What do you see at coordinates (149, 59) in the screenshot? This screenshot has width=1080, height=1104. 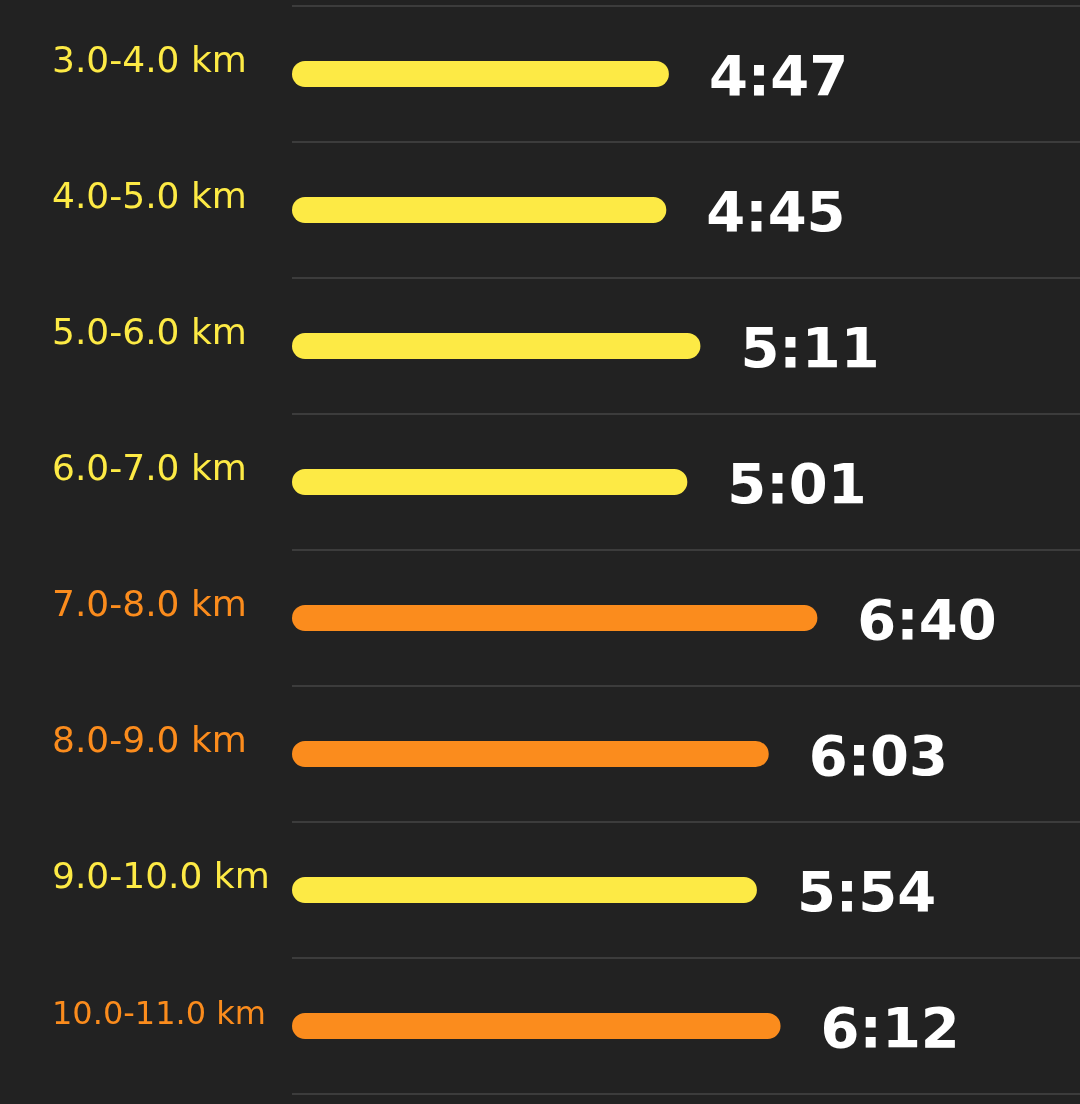 I see `y-tick-label: 3.0-4.0 km` at bounding box center [149, 59].